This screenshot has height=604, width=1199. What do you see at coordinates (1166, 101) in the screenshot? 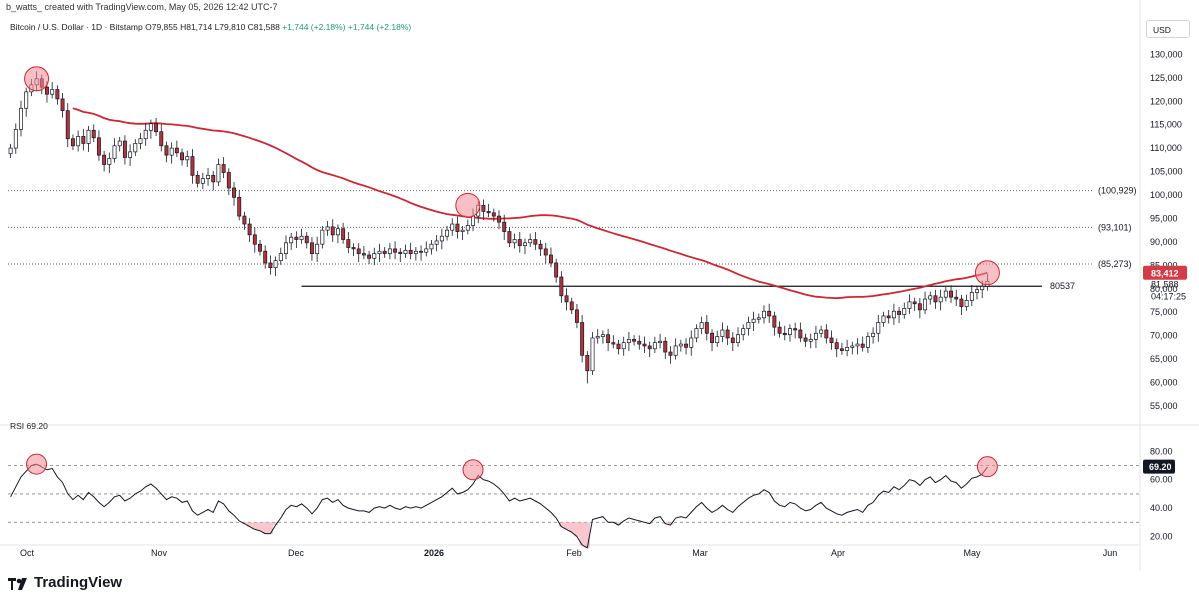
I see `price-tick-label: 120,000` at bounding box center [1166, 101].